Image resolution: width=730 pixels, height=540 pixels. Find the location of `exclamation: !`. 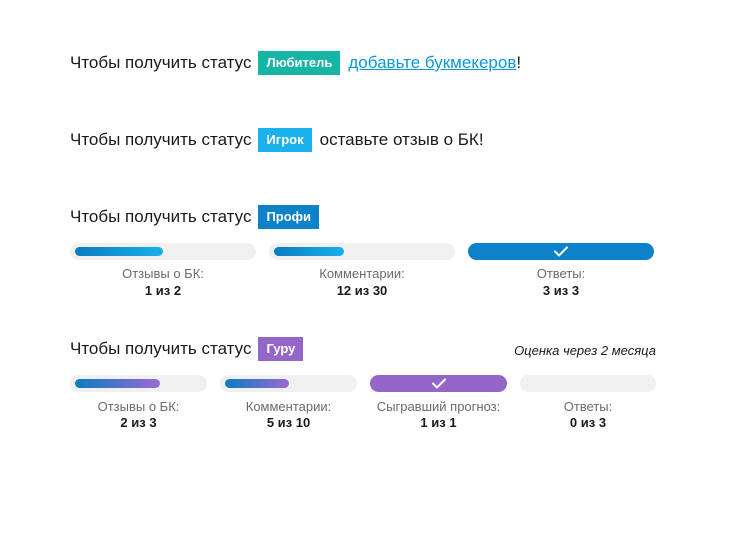

exclamation: ! is located at coordinates (519, 62).